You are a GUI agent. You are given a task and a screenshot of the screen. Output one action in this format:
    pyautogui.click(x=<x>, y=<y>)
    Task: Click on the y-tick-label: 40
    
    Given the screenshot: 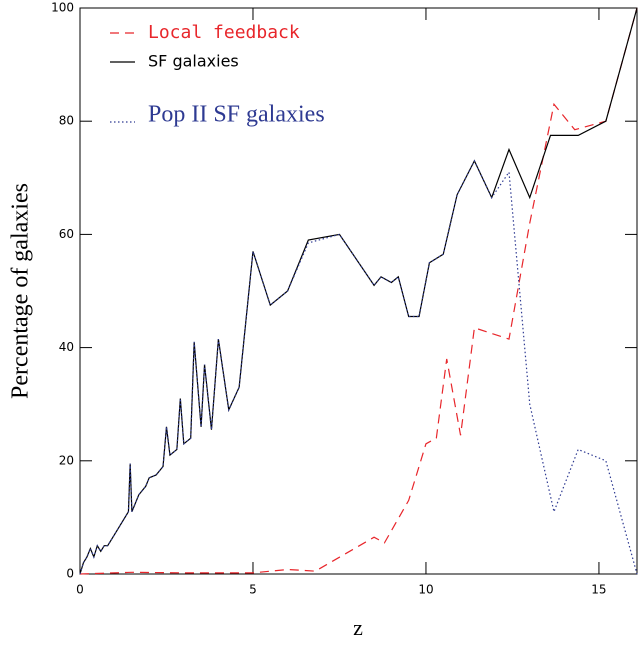 What is the action you would take?
    pyautogui.click(x=66, y=347)
    